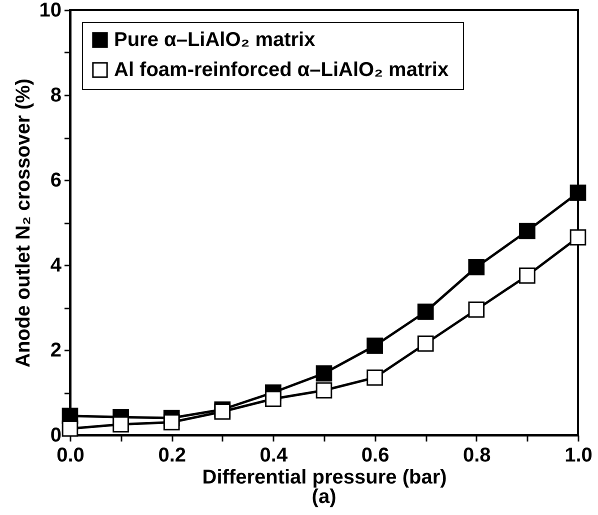 The image size is (598, 515). I want to click on x-tick-label: 0.4, so click(274, 455).